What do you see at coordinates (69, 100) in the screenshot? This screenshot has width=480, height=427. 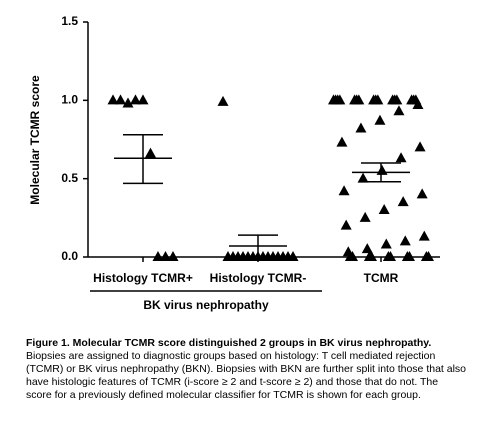 I see `y-tick-label: 1.0` at bounding box center [69, 100].